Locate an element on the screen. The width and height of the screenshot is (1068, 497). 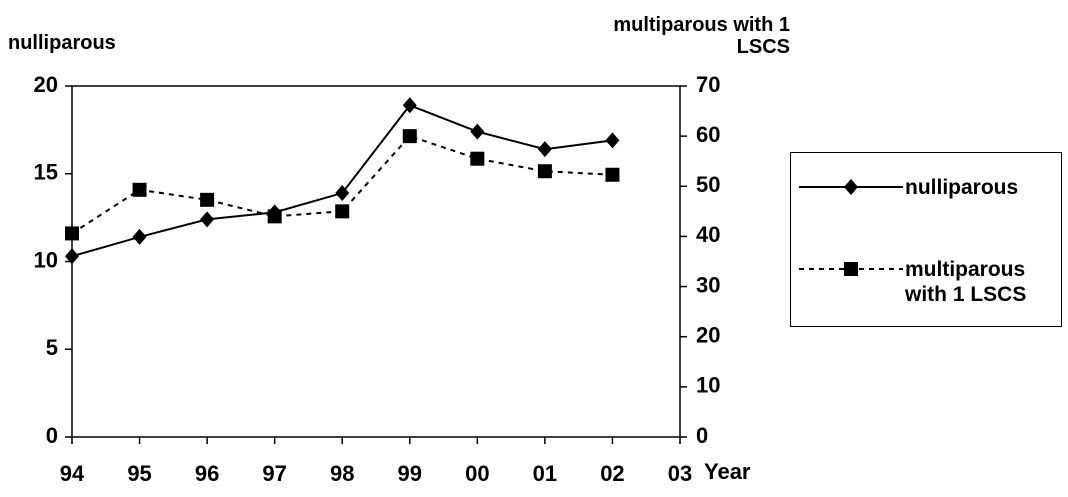
legend-label: nulliparous is located at coordinates (962, 187).